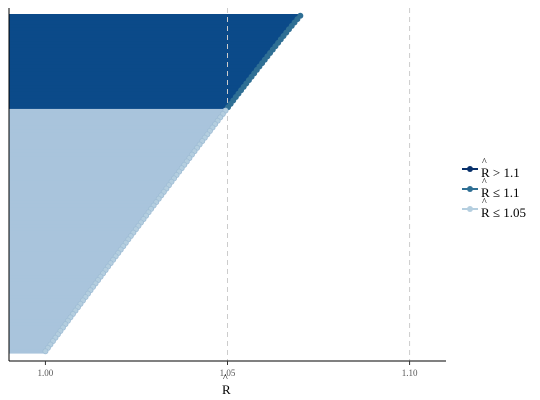 This screenshot has width=540, height=400. I want to click on x-axis-label-rhat: ^ R, so click(226, 386).